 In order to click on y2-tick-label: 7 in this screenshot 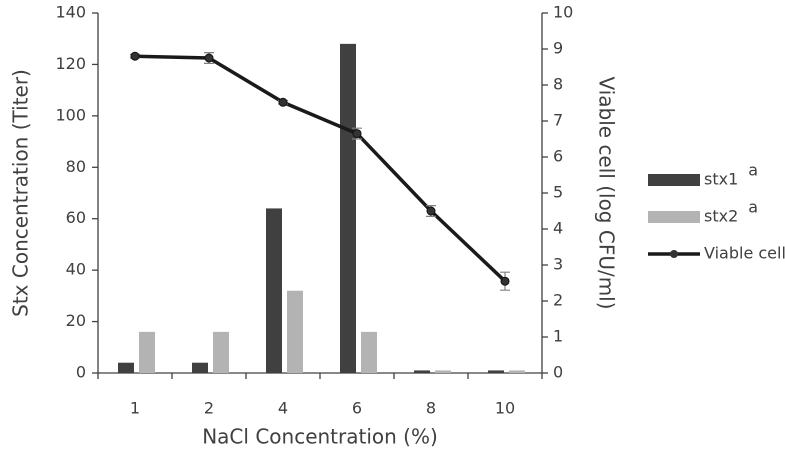, I will do `click(558, 120)`.